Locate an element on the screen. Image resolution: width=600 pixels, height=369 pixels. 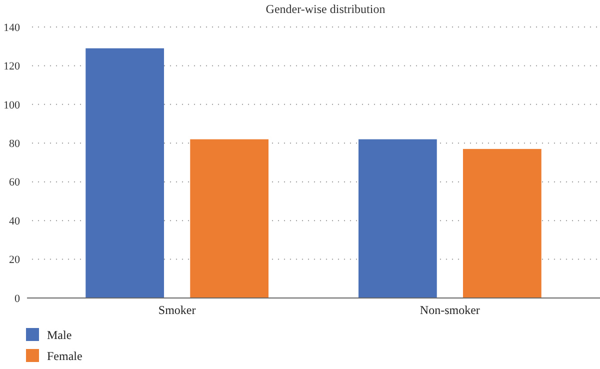
y-tick-label: 0 is located at coordinates (17, 298).